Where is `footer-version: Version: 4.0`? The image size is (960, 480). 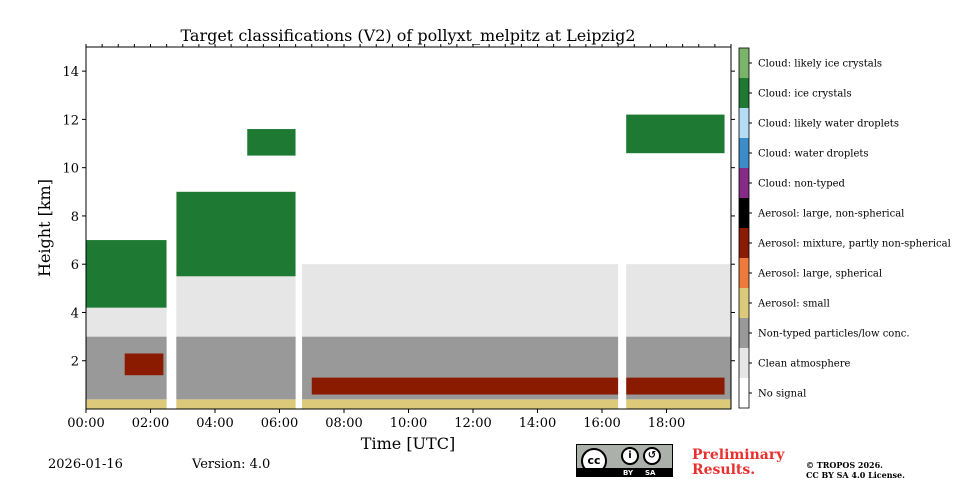
footer-version: Version: 4.0 is located at coordinates (231, 464).